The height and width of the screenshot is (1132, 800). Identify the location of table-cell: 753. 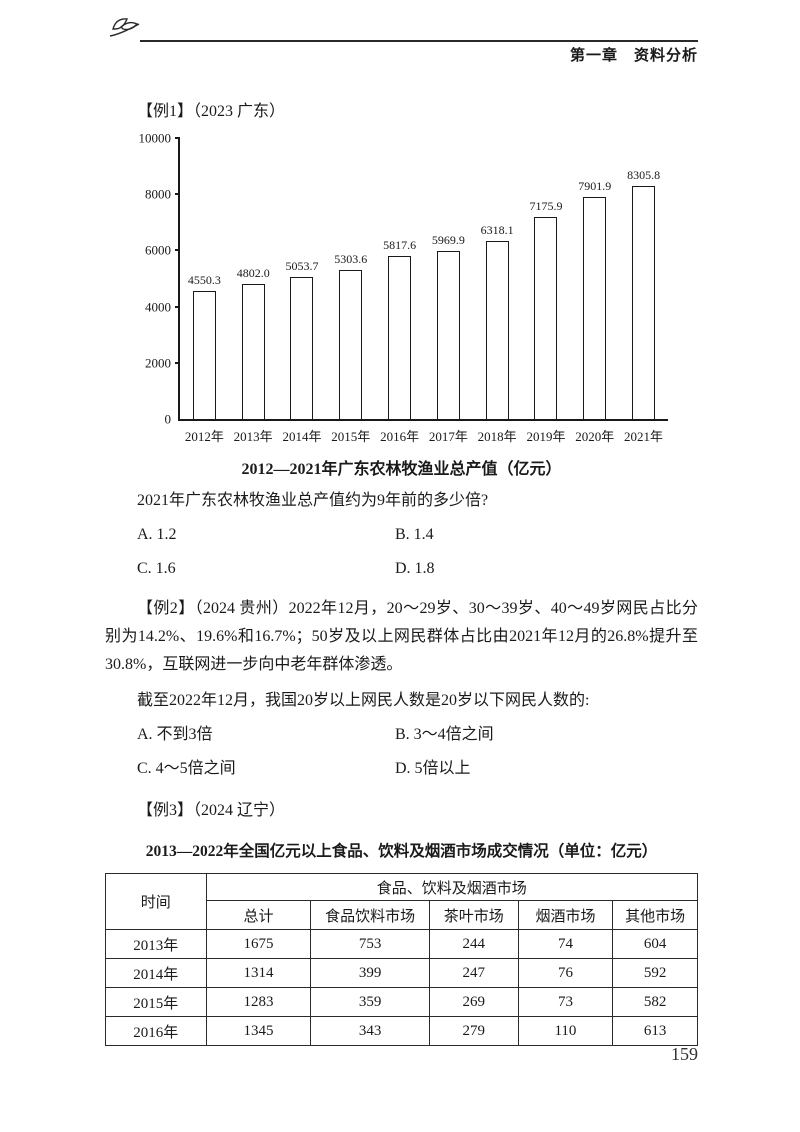
(370, 944).